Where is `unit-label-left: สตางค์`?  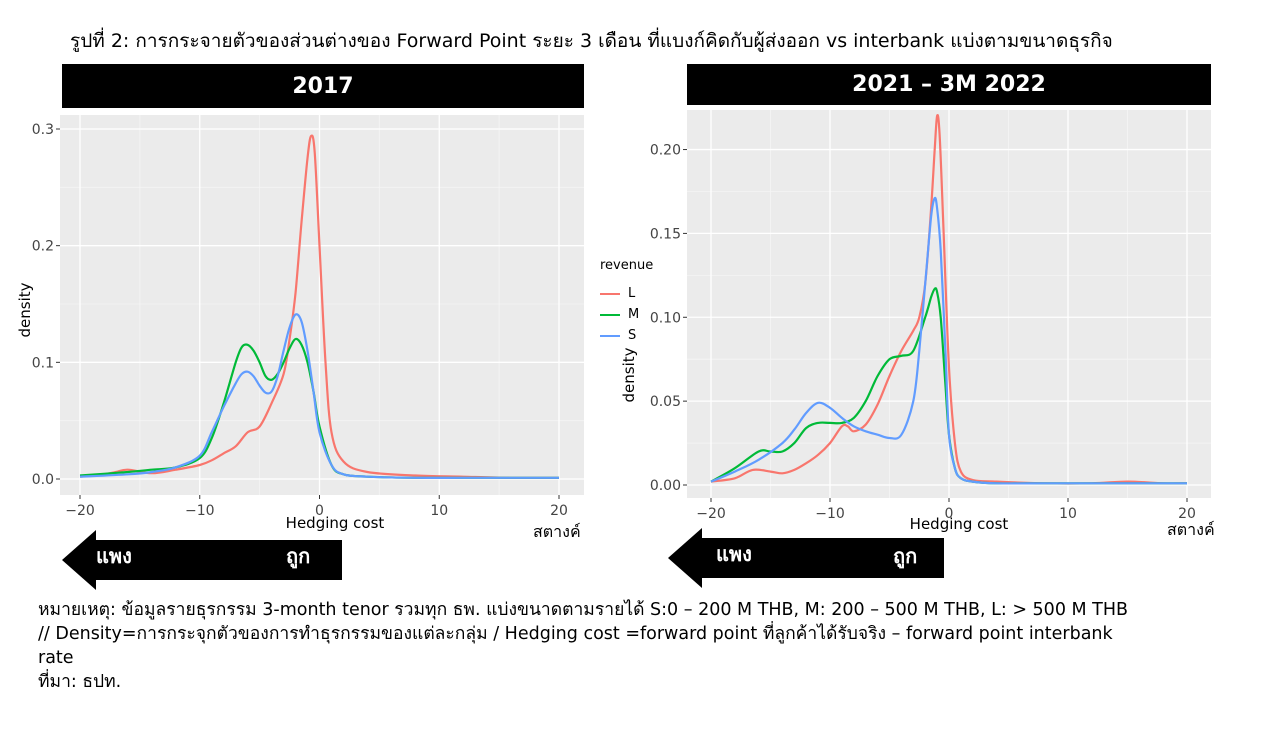 unit-label-left: สตางค์ is located at coordinates (557, 531).